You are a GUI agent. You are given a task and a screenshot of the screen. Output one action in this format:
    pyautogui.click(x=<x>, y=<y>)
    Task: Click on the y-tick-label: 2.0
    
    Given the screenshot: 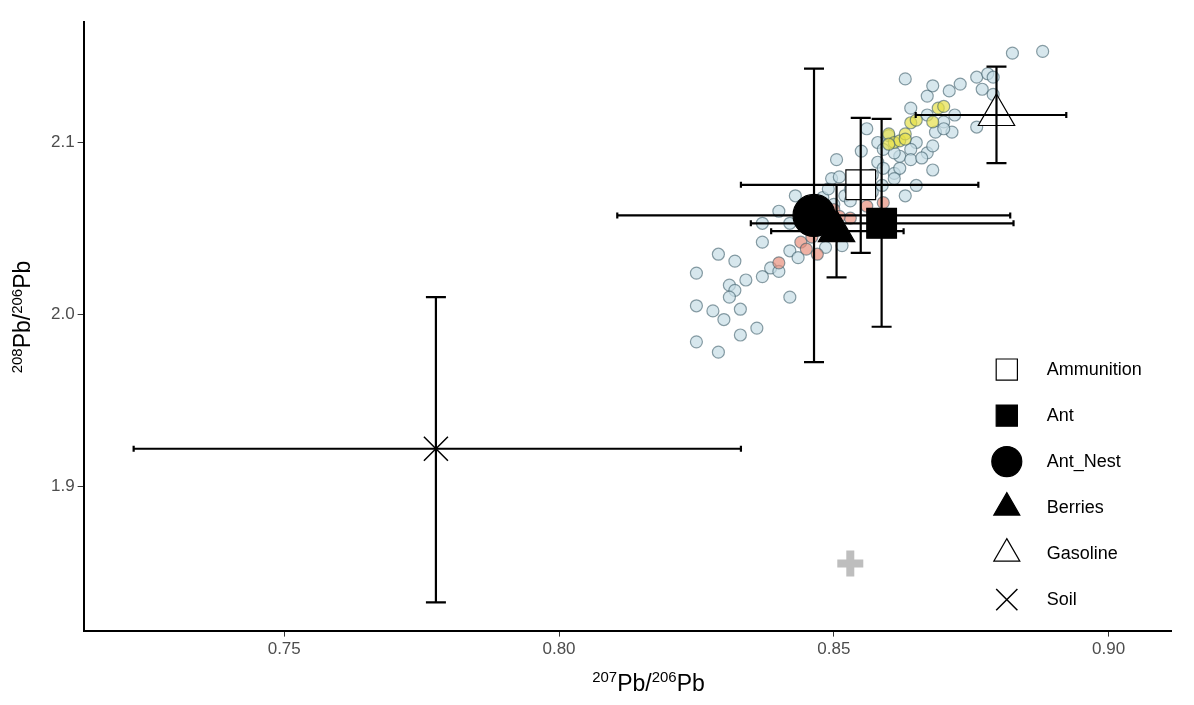 What is the action you would take?
    pyautogui.click(x=62, y=314)
    